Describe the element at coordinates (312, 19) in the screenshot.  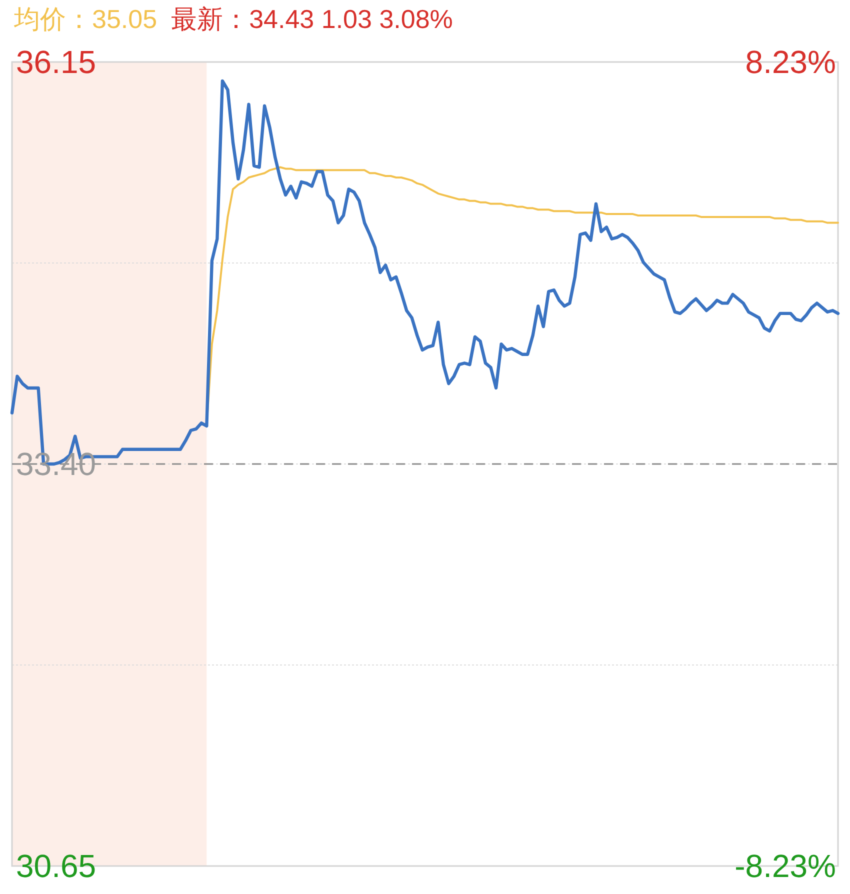
I see `text: 最新：34.43 1.03 3.08%` at that location.